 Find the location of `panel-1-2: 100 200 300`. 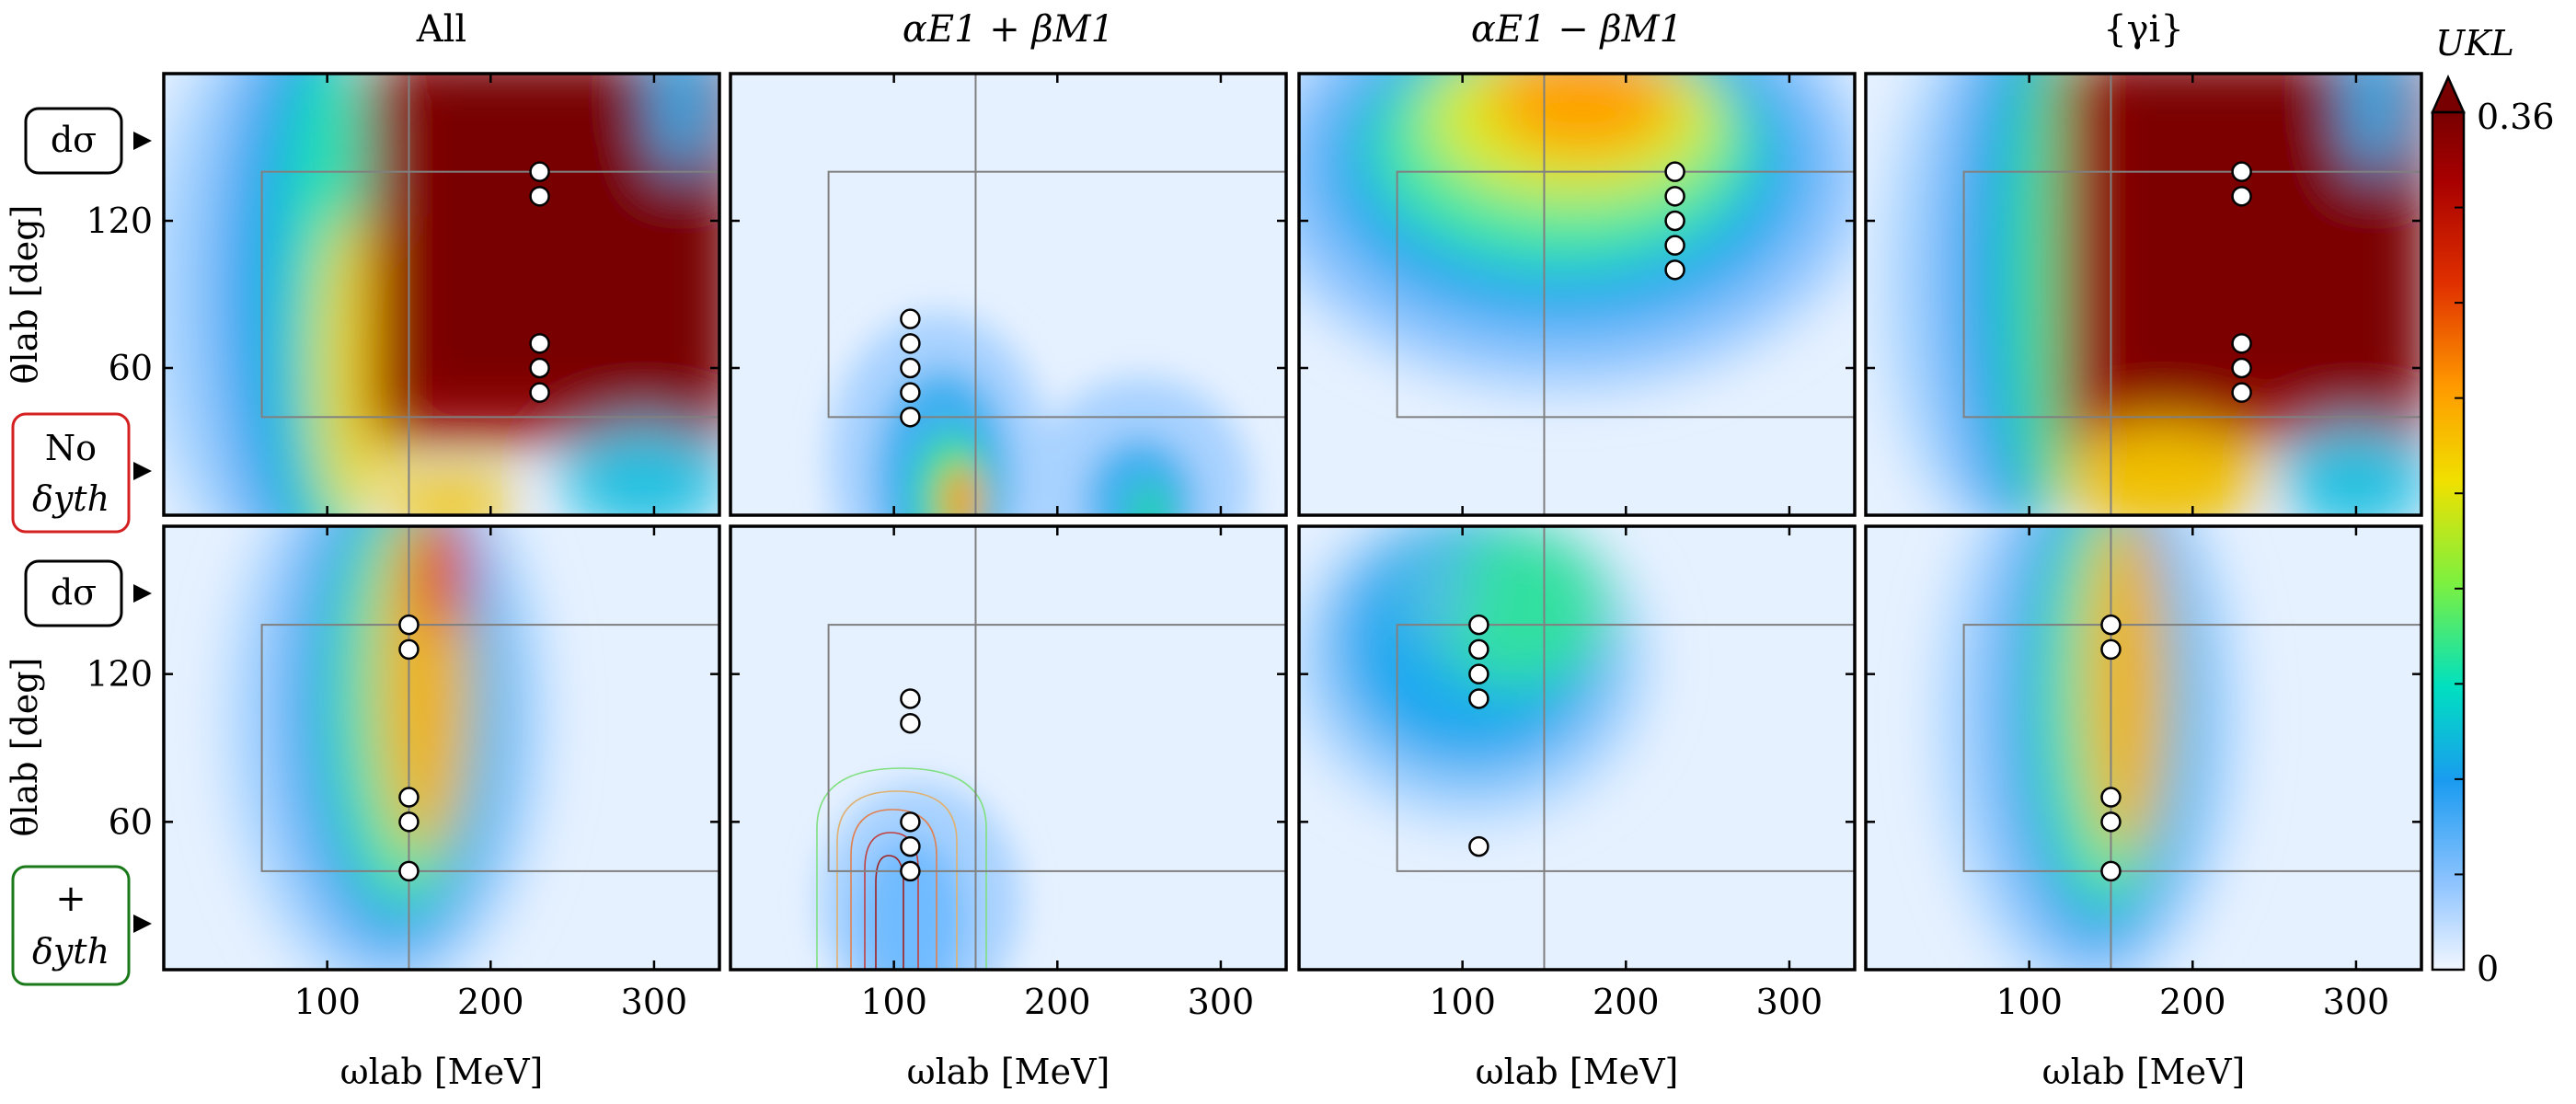

panel-1-2: 100 200 300 is located at coordinates (1577, 773).